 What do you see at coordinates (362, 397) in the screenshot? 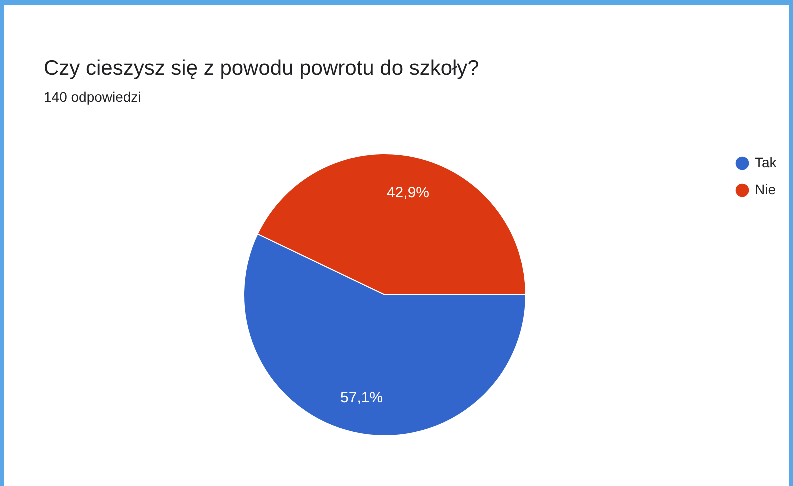
I see `data-label: 57,1%` at bounding box center [362, 397].